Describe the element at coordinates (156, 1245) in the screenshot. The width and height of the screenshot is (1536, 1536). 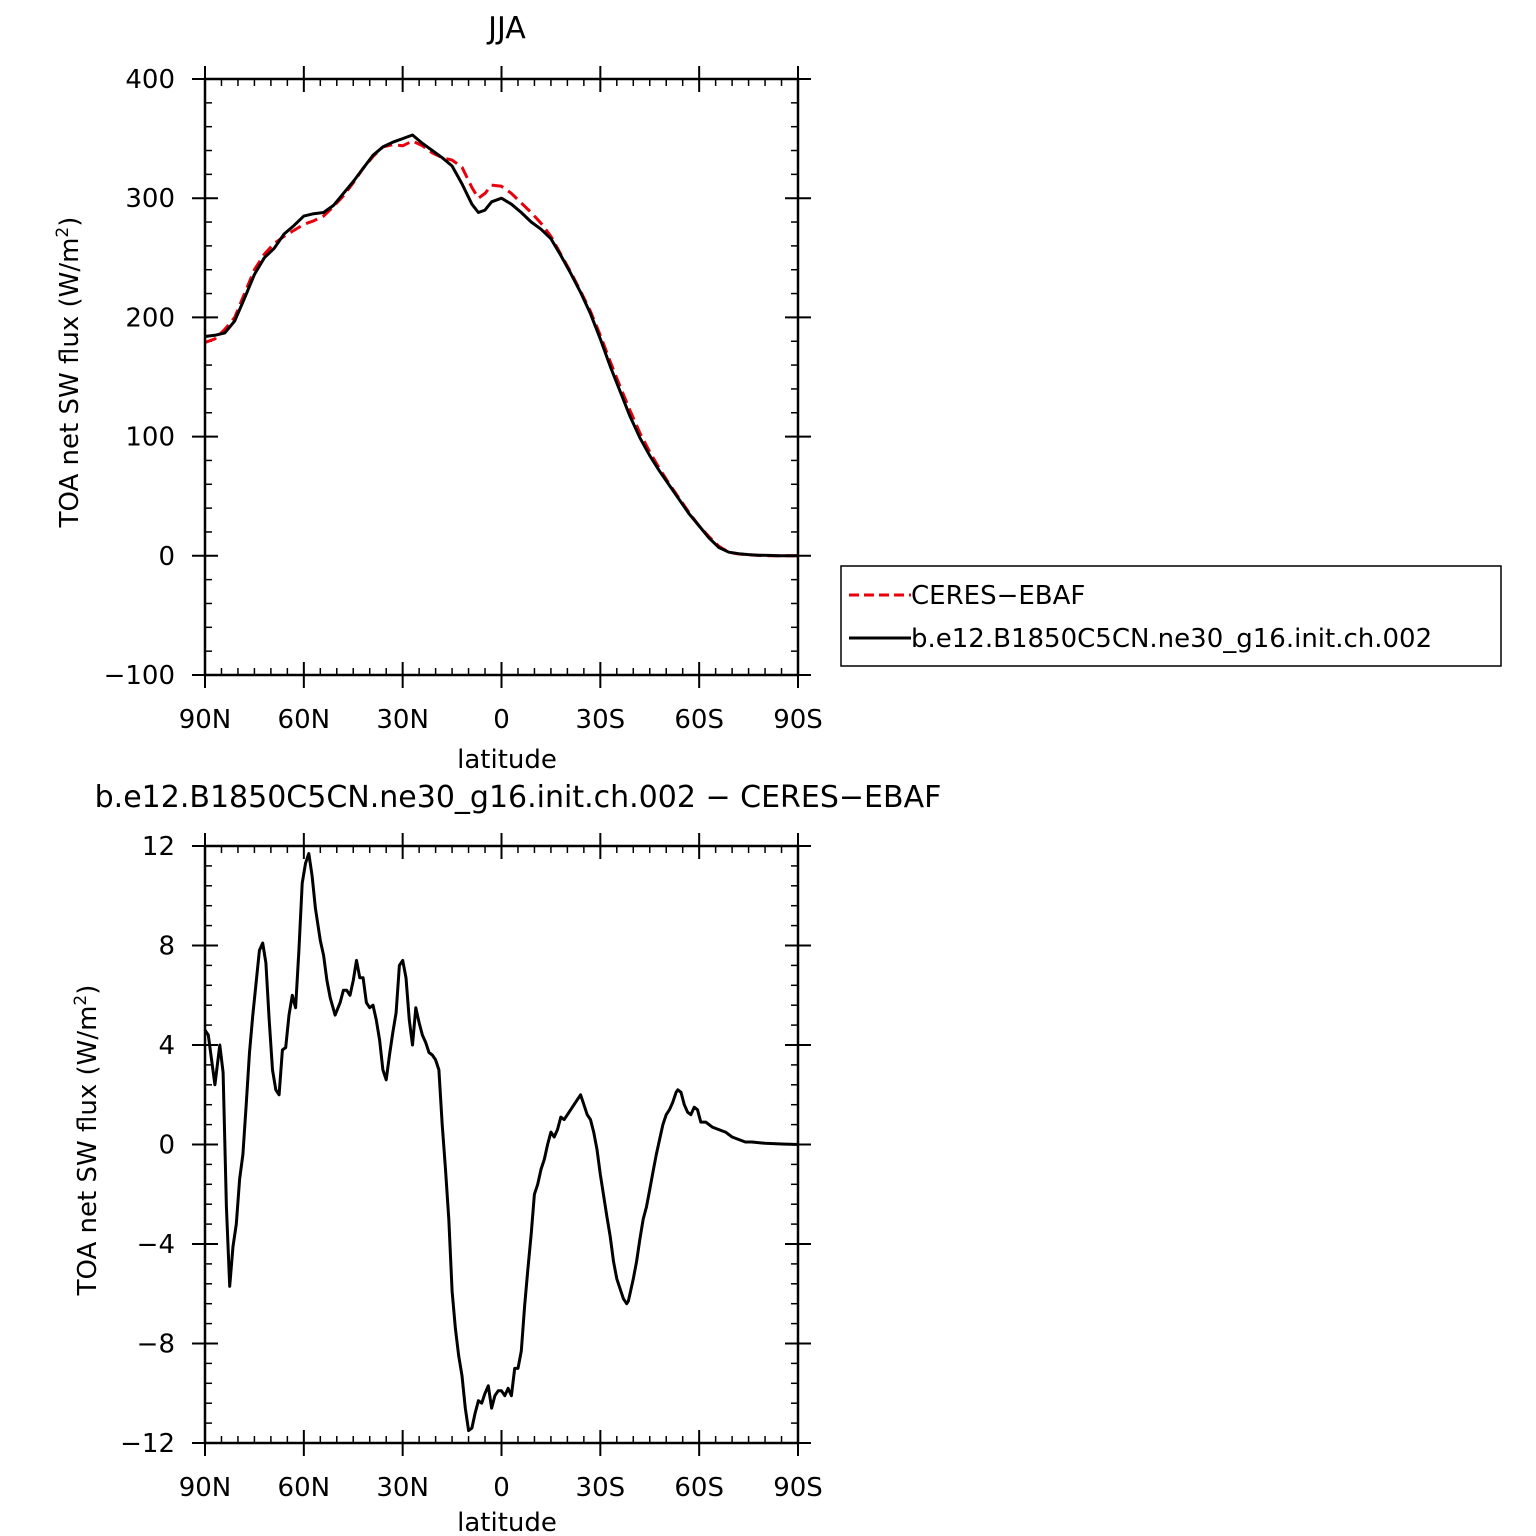
I see `y-tick-label: −4` at that location.